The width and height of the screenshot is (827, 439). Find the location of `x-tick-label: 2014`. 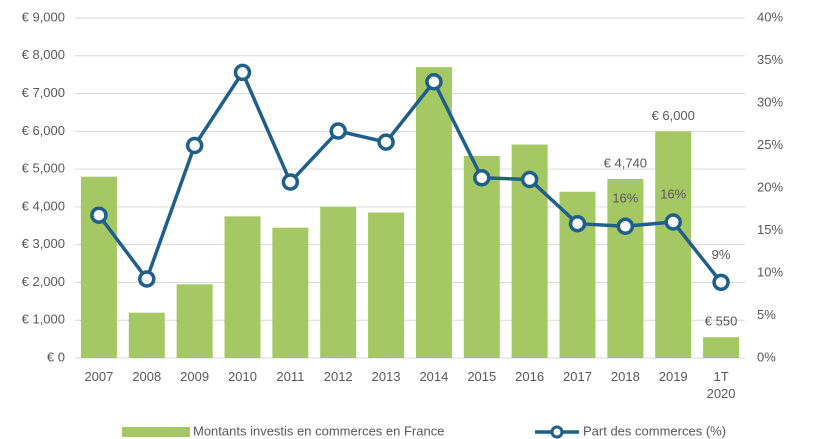

x-tick-label: 2014 is located at coordinates (434, 376).